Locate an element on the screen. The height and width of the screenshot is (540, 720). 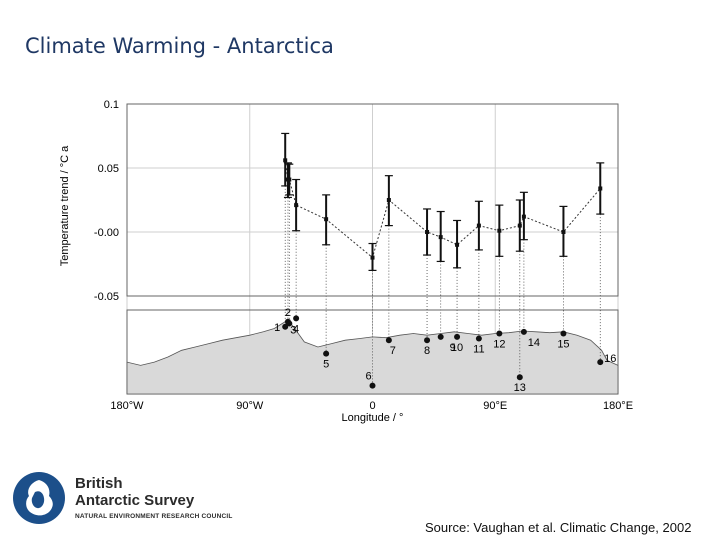
x-tick-label: 180°E is located at coordinates (618, 406).